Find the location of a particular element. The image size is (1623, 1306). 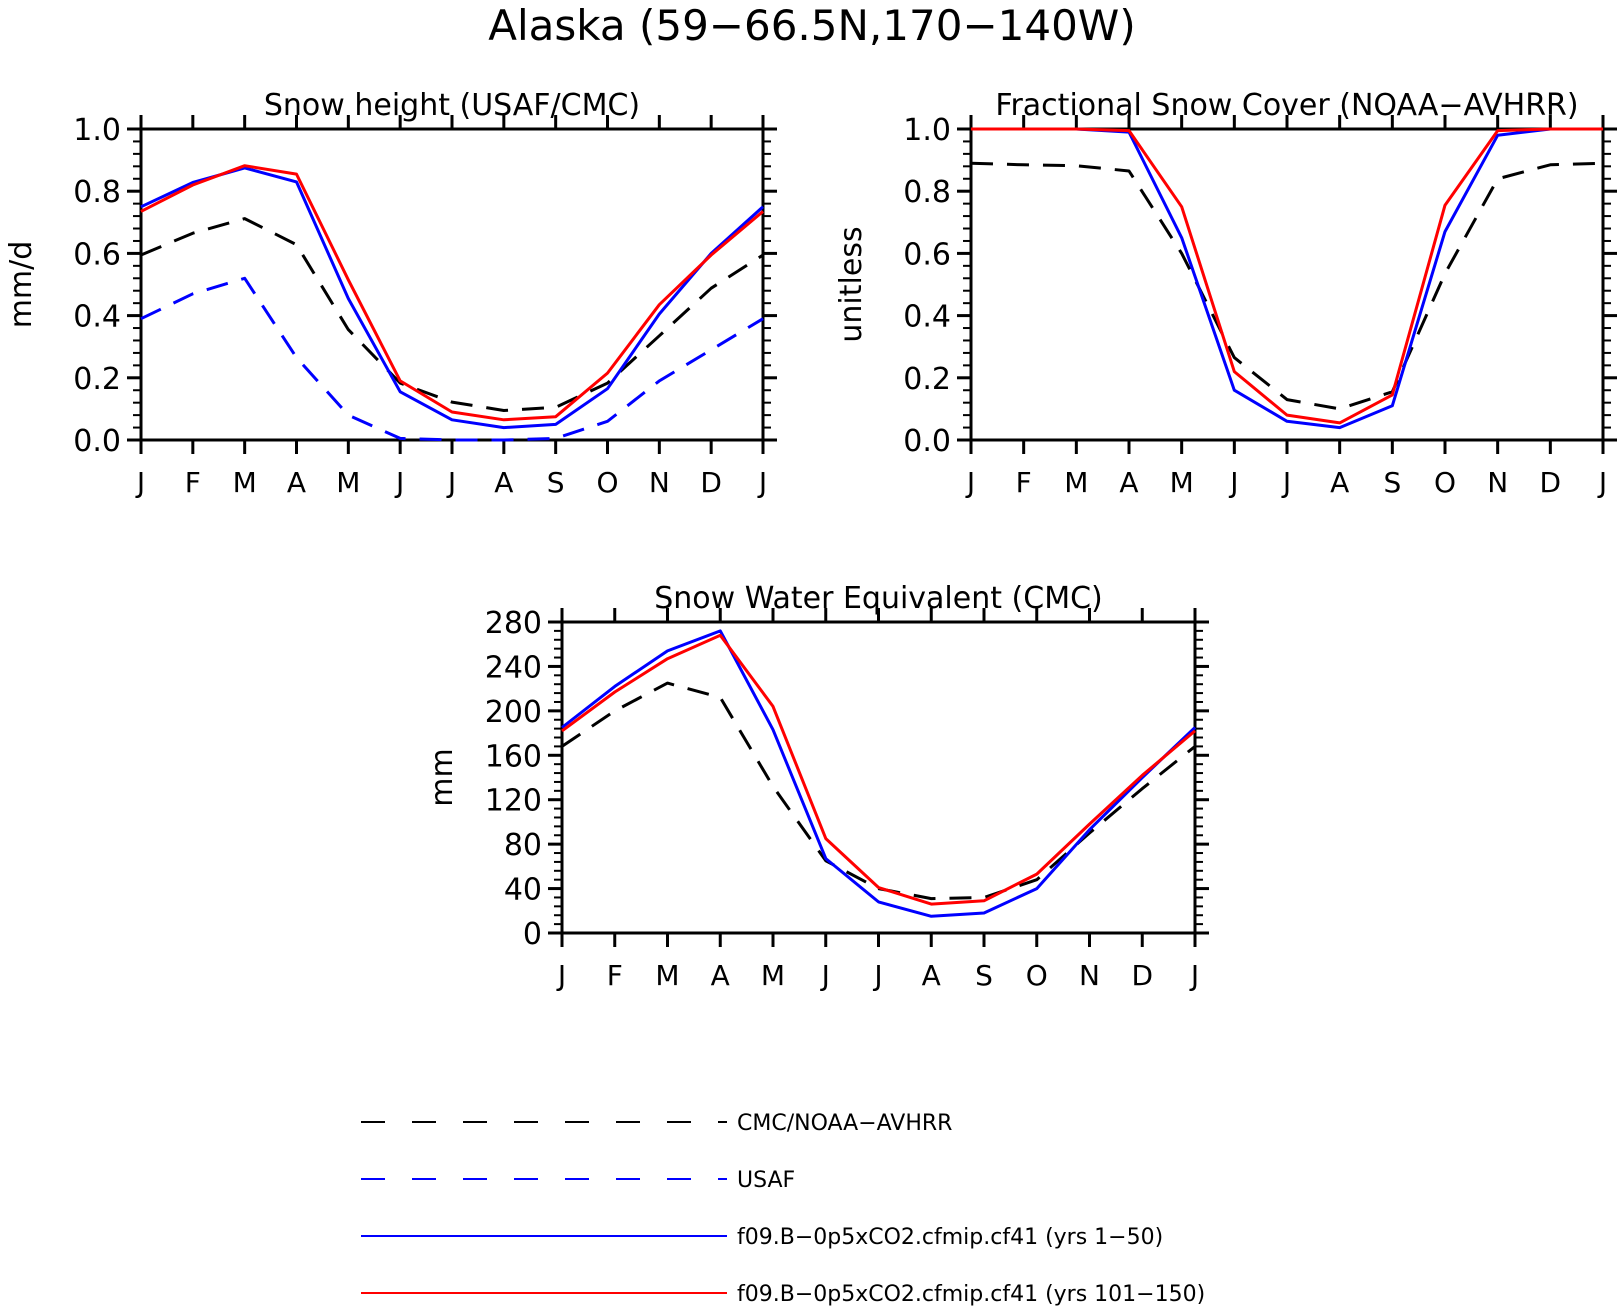

snow-height-x-tick-label: N is located at coordinates (659, 482).